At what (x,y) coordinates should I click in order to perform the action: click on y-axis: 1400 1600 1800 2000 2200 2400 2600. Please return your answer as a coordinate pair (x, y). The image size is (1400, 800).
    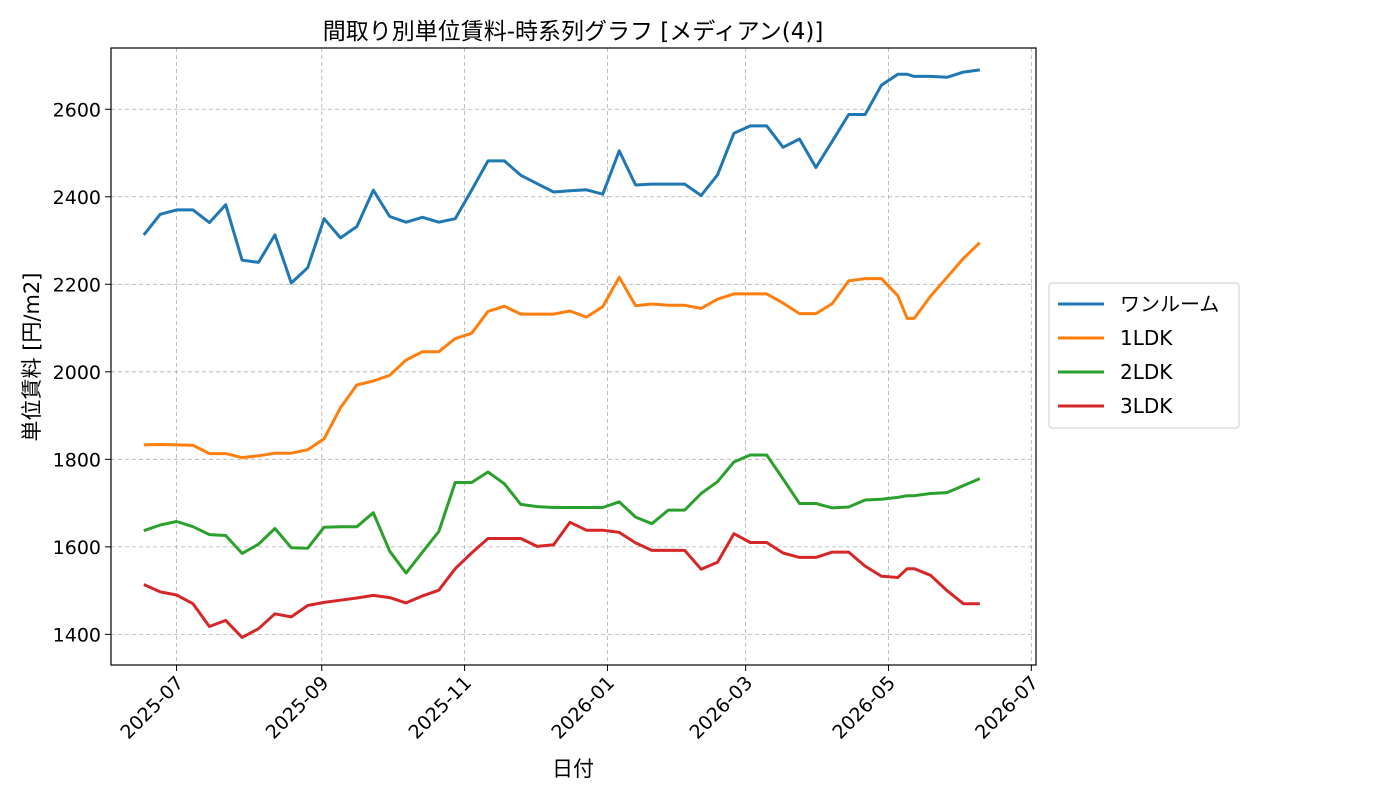
    Looking at the image, I should click on (82, 372).